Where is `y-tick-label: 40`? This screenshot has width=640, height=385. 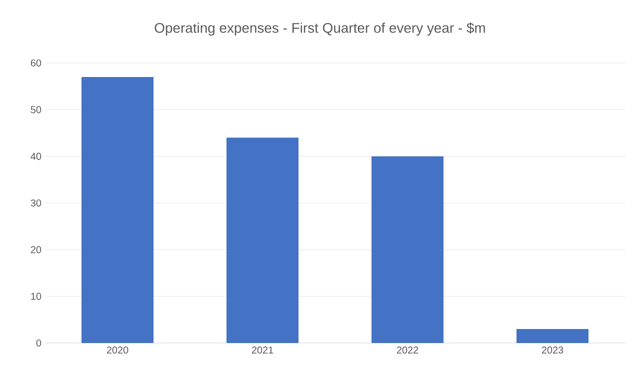
y-tick-label: 40 is located at coordinates (36, 156).